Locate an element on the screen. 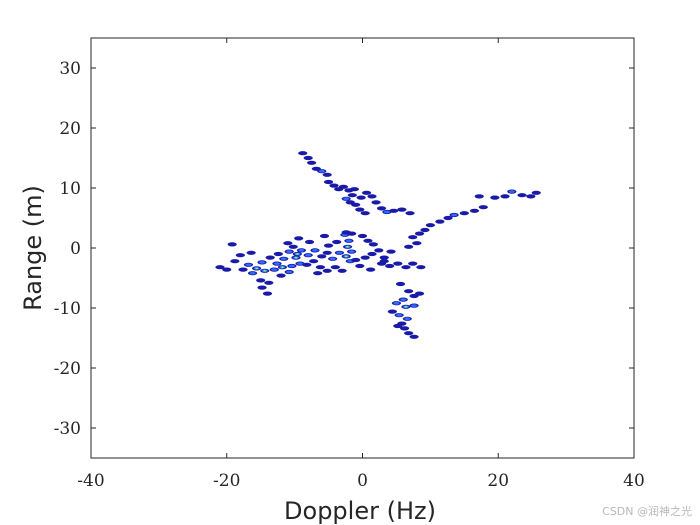 The width and height of the screenshot is (700, 525). x-axis-label: Doppler (Hz) is located at coordinates (360, 511).